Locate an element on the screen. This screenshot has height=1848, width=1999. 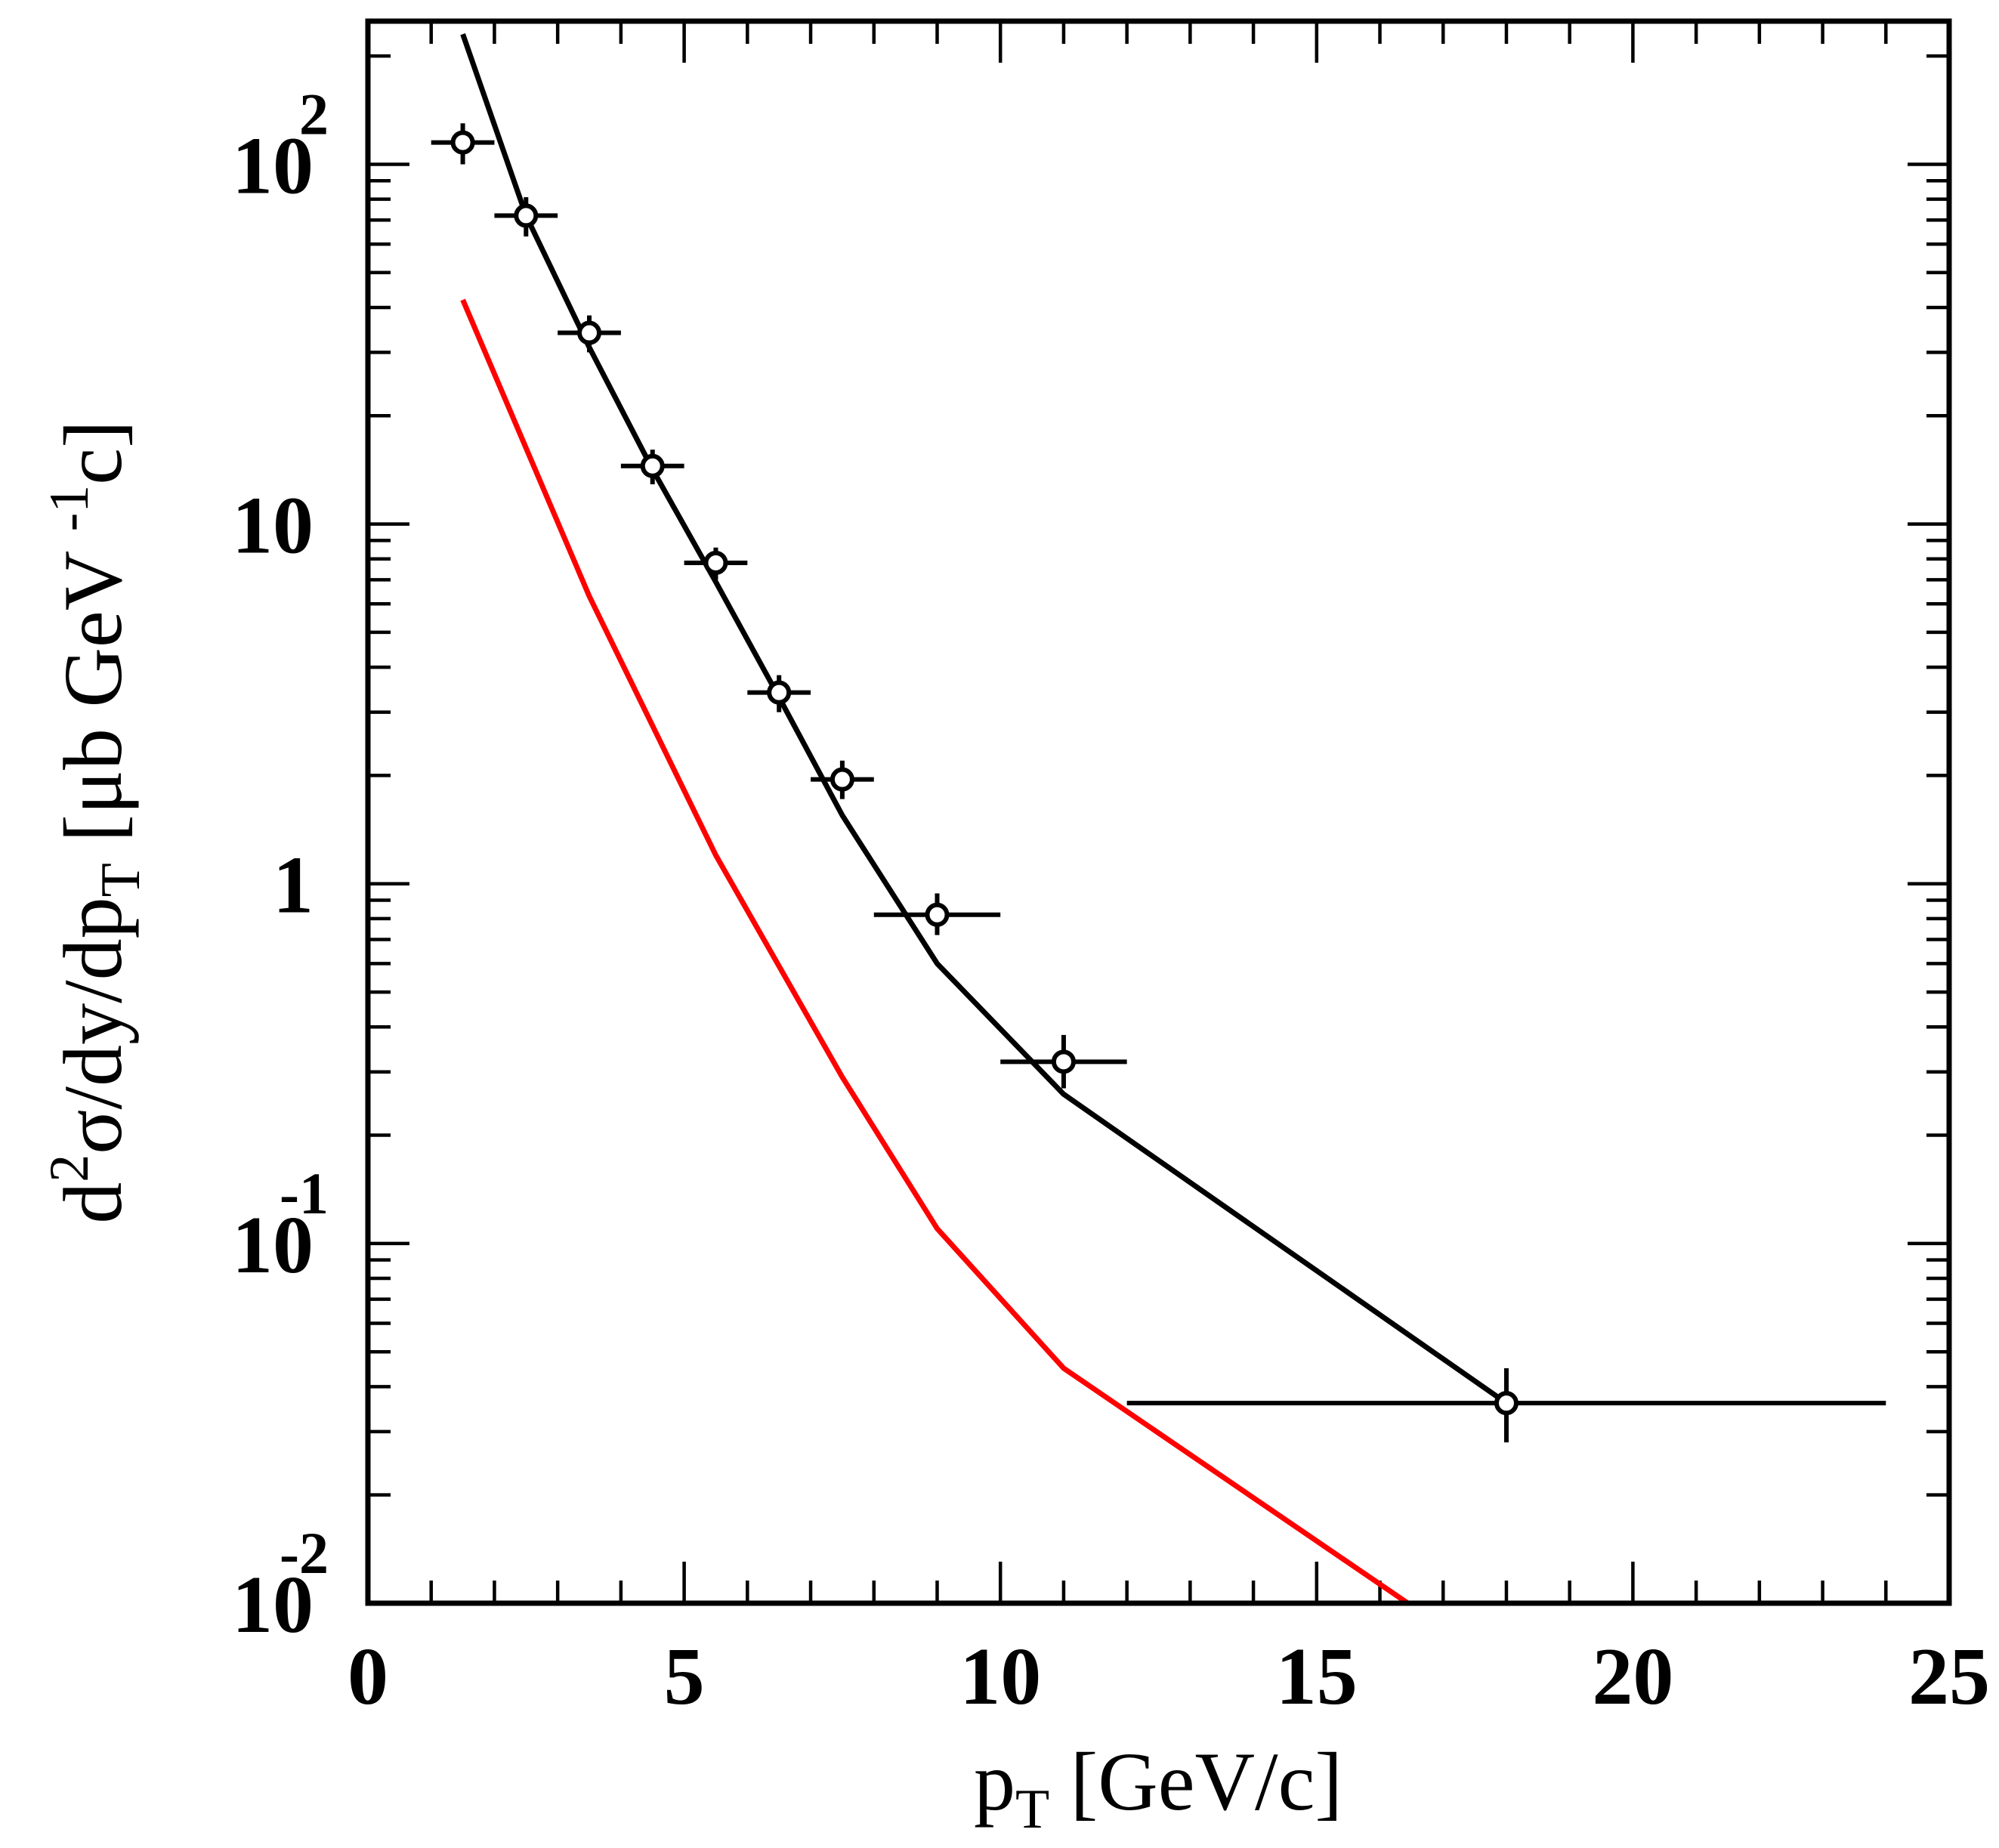
x-tick-label: 0 is located at coordinates (368, 1677).